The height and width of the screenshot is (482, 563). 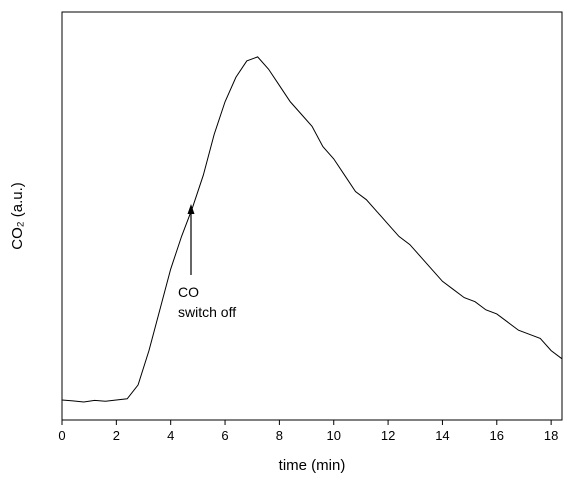 I want to click on x-tick-label: 14, so click(x=442, y=435).